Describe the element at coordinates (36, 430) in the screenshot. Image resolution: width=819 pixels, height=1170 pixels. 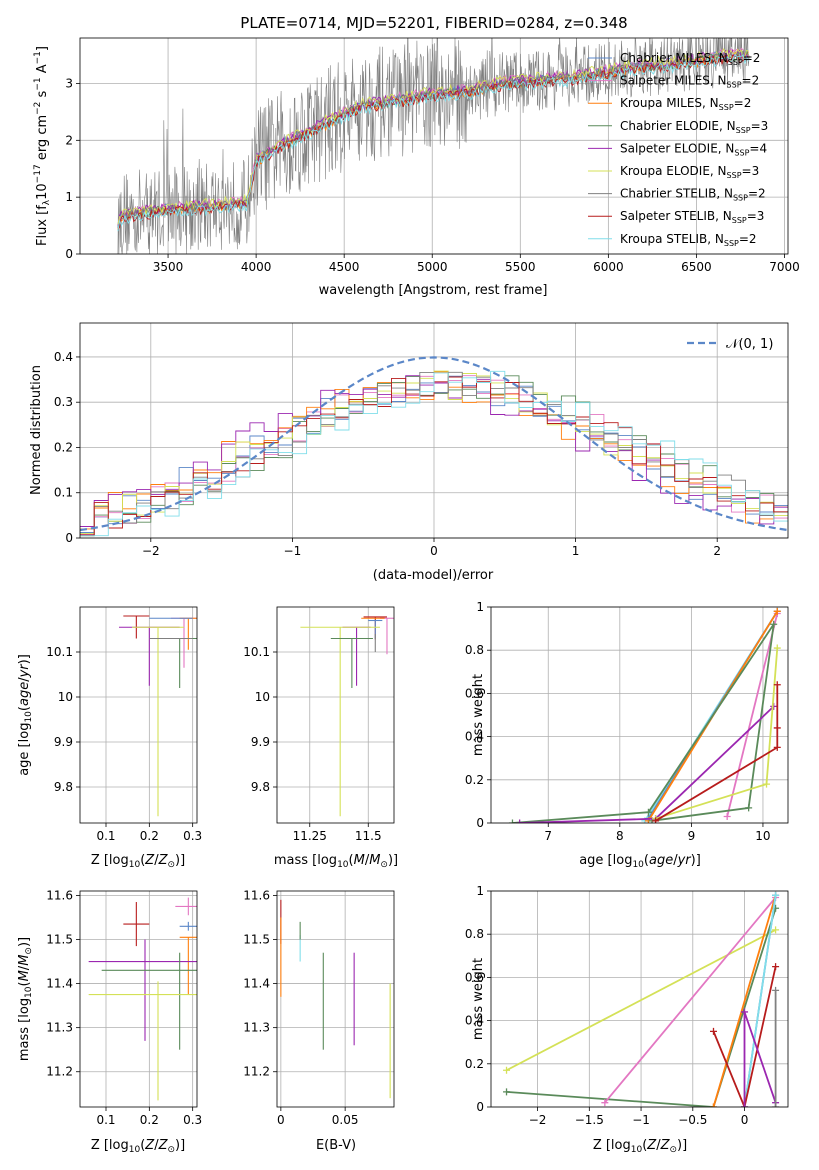
I see `residuals-ylabel: Normed distribution` at that location.